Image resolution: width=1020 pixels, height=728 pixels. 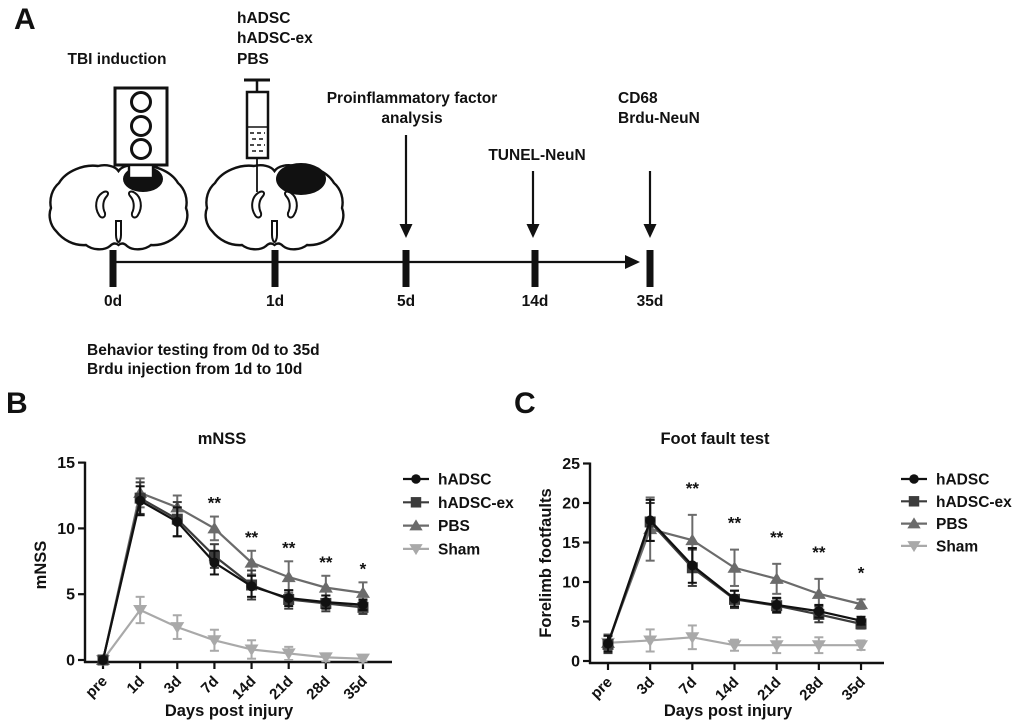 I want to click on injection-label-hadsc-ex: hADSC-ex, so click(x=275, y=39).